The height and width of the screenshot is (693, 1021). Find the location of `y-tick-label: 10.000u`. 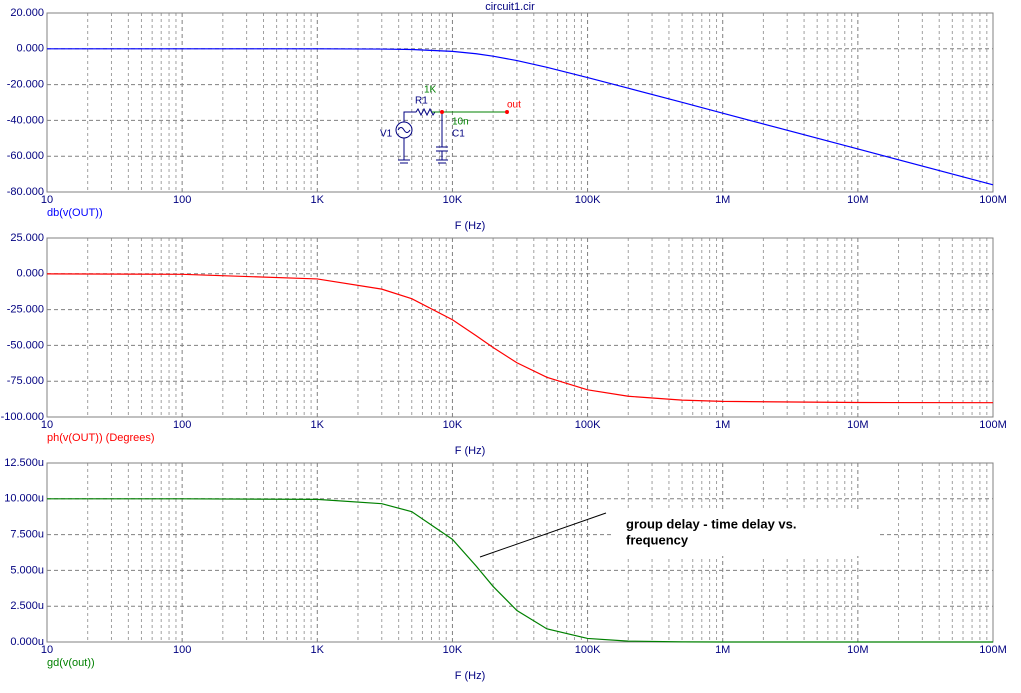

y-tick-label: 10.000u is located at coordinates (24, 499).